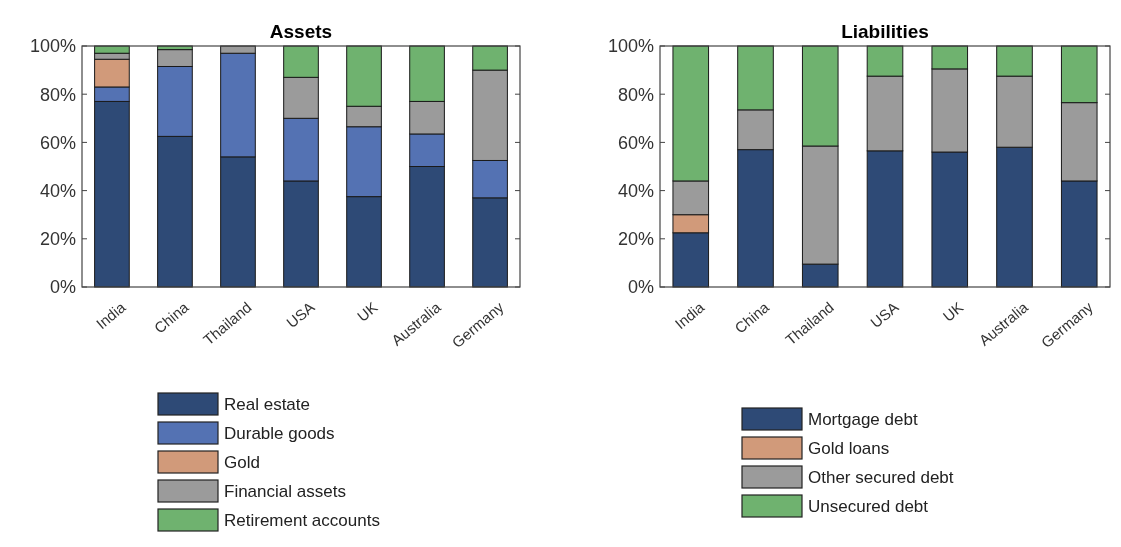 Image resolution: width=1121 pixels, height=547 pixels. What do you see at coordinates (279, 433) in the screenshot?
I see `legend-label: Durable goods` at bounding box center [279, 433].